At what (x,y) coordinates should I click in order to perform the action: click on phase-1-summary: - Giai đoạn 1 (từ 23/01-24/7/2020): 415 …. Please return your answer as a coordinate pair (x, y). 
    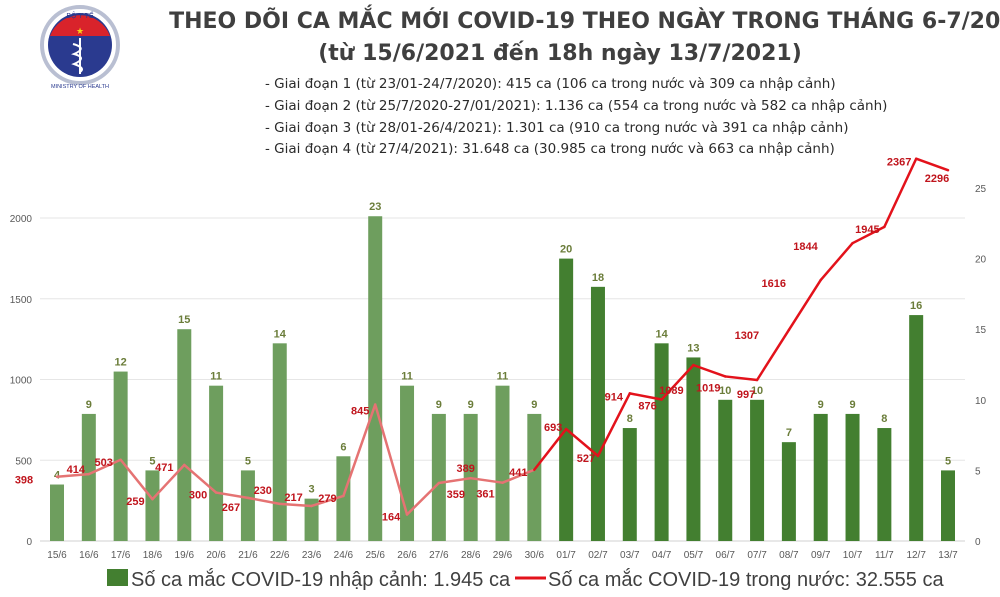
    Looking at the image, I should click on (550, 84).